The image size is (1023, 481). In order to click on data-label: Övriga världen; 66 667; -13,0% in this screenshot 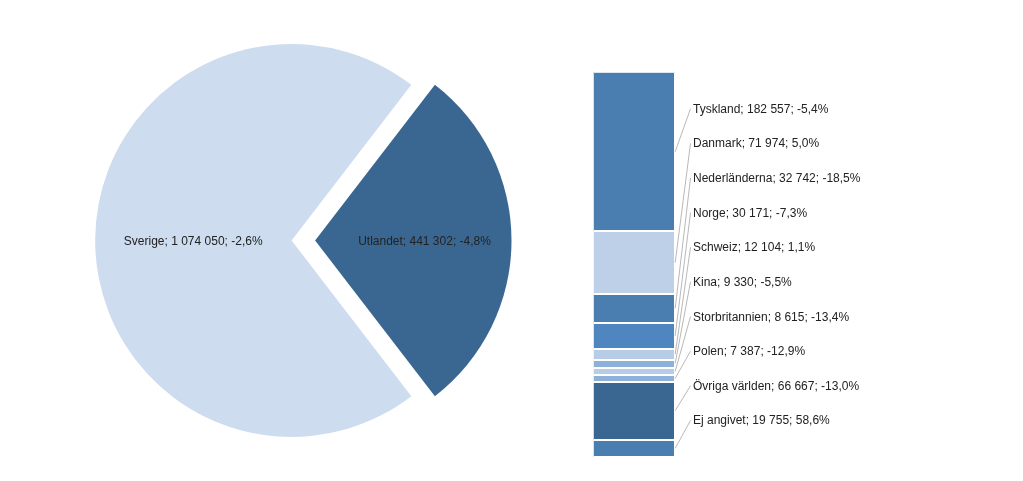, I will do `click(776, 386)`.